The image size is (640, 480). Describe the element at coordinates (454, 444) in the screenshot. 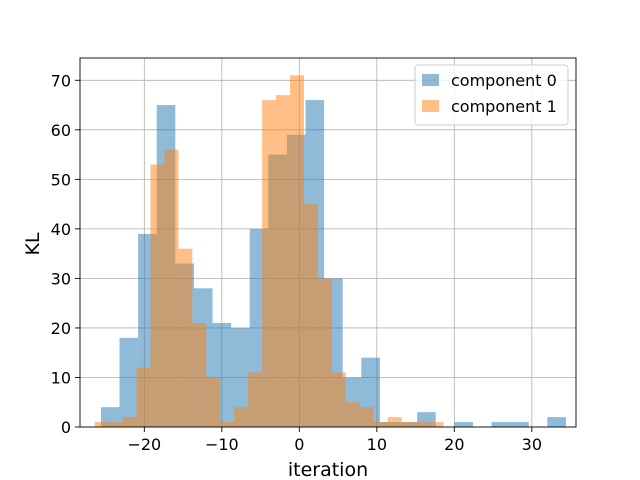

I see `x-tick-label: 20` at that location.